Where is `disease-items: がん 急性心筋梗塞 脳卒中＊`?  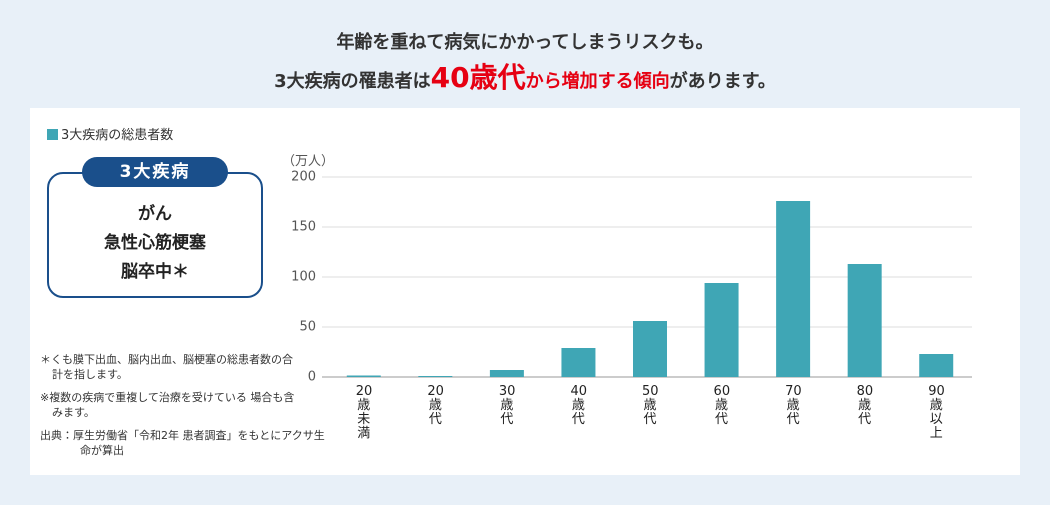 disease-items: がん 急性心筋梗塞 脳卒中＊ is located at coordinates (155, 243).